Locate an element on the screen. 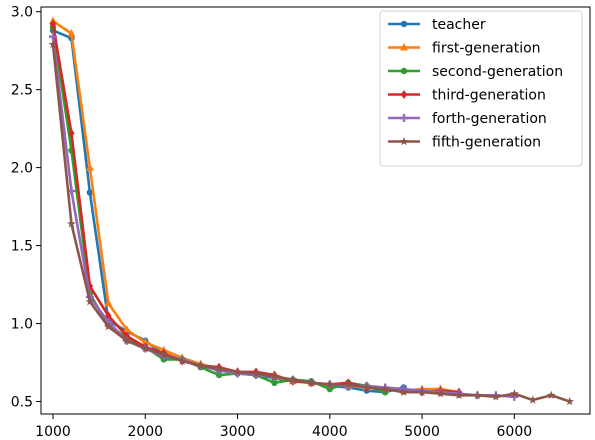  legend-label-second-generation: second-generation is located at coordinates (497, 72).